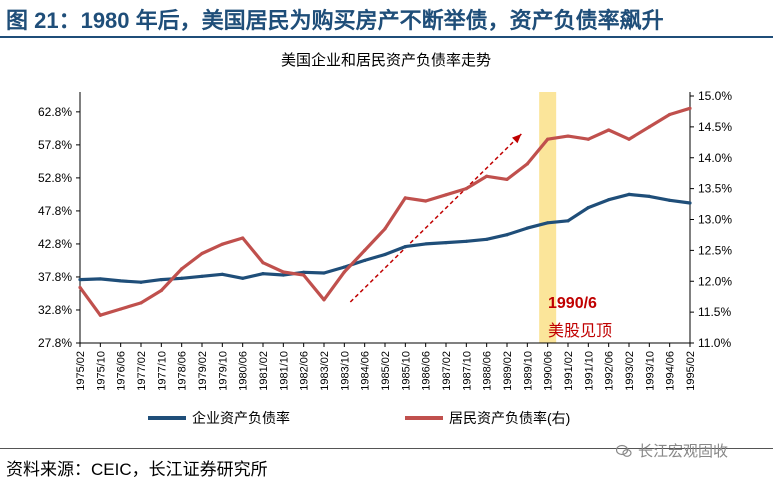  Describe the element at coordinates (691, 371) in the screenshot. I see `x-tick-label: 1995/02` at that location.